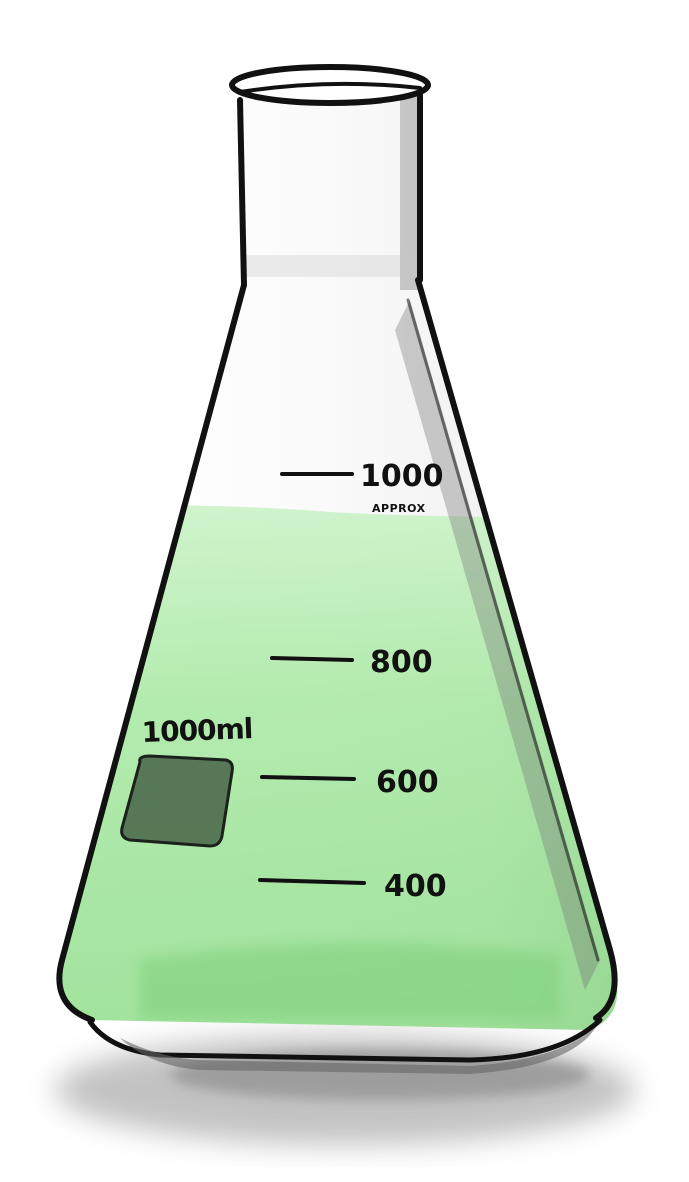 This screenshot has height=1182, width=689. What do you see at coordinates (350, 981) in the screenshot?
I see `liquid-bottom-shade` at bounding box center [350, 981].